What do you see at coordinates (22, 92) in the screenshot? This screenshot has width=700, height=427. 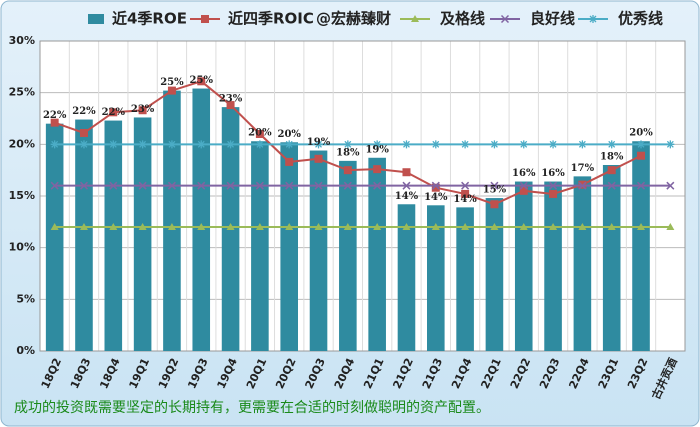 I see `y-tick-label: 25%` at bounding box center [22, 92].